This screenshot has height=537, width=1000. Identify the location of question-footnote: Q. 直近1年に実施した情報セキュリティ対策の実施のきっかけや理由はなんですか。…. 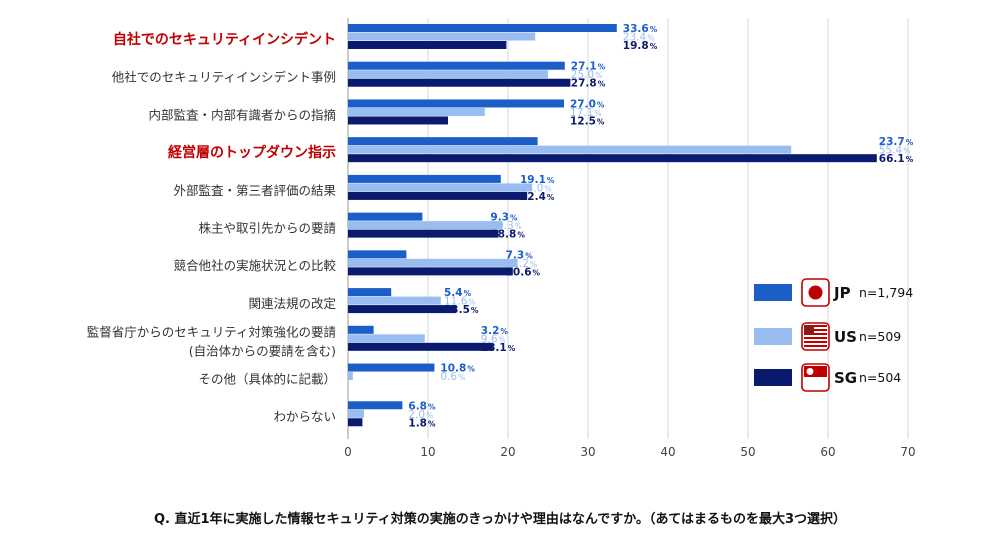
(500, 519).